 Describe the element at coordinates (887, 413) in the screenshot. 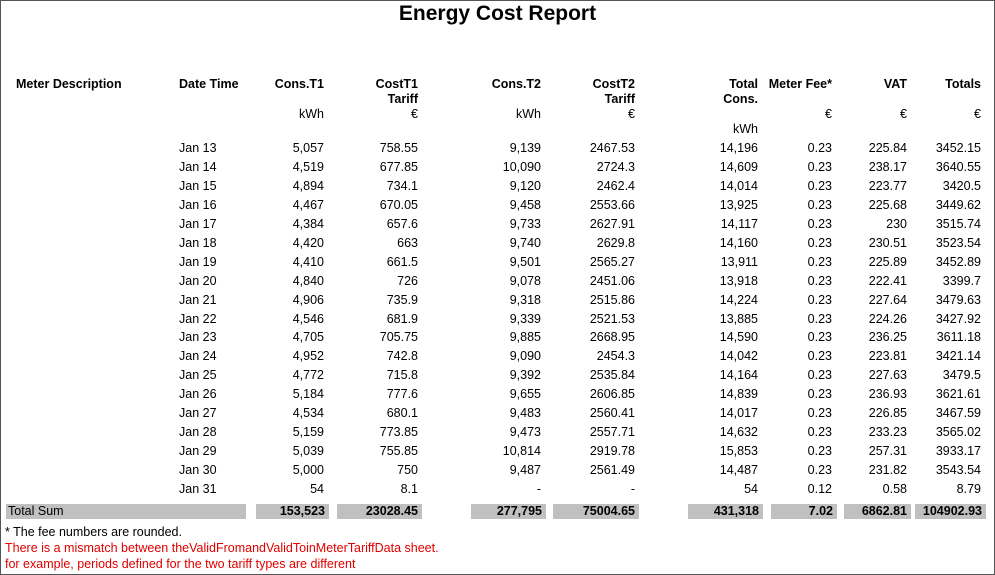

I see `value-cell: 226.85` at that location.